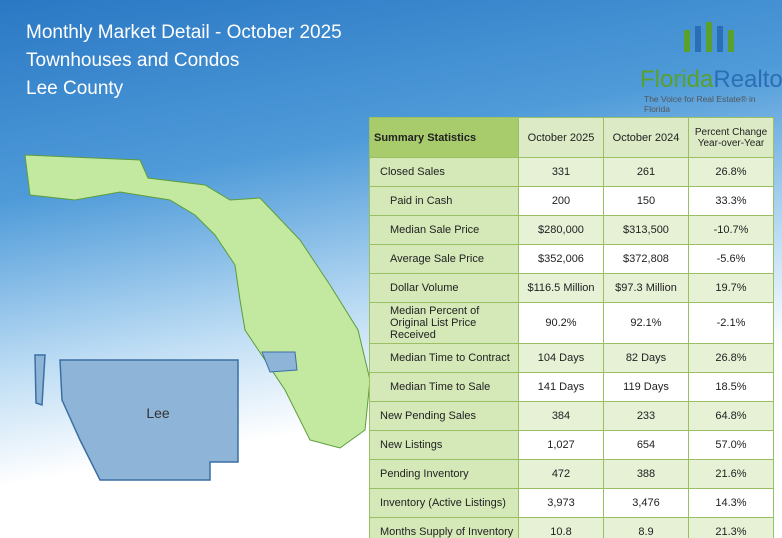 The height and width of the screenshot is (538, 782). What do you see at coordinates (747, 79) in the screenshot?
I see `logo-part: Realtors` at bounding box center [747, 79].